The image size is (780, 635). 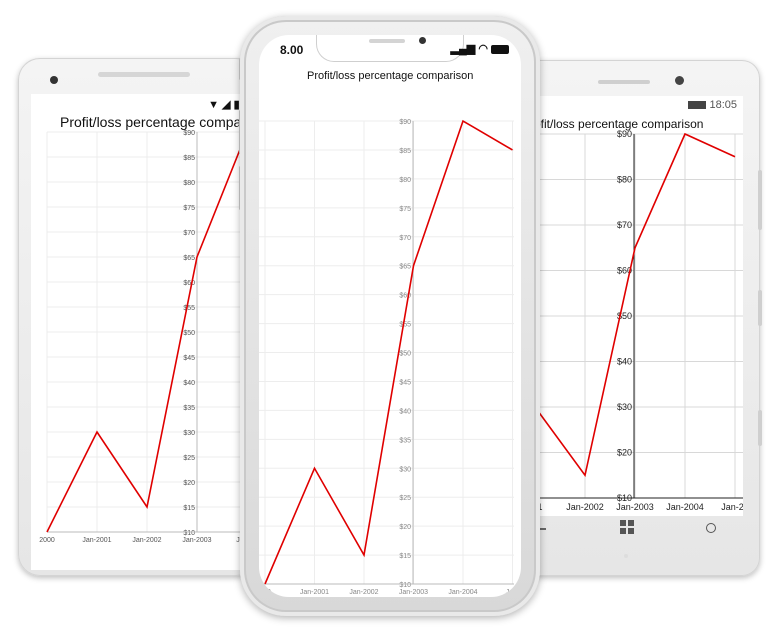 I want to click on iphone-camera, so click(x=422, y=40).